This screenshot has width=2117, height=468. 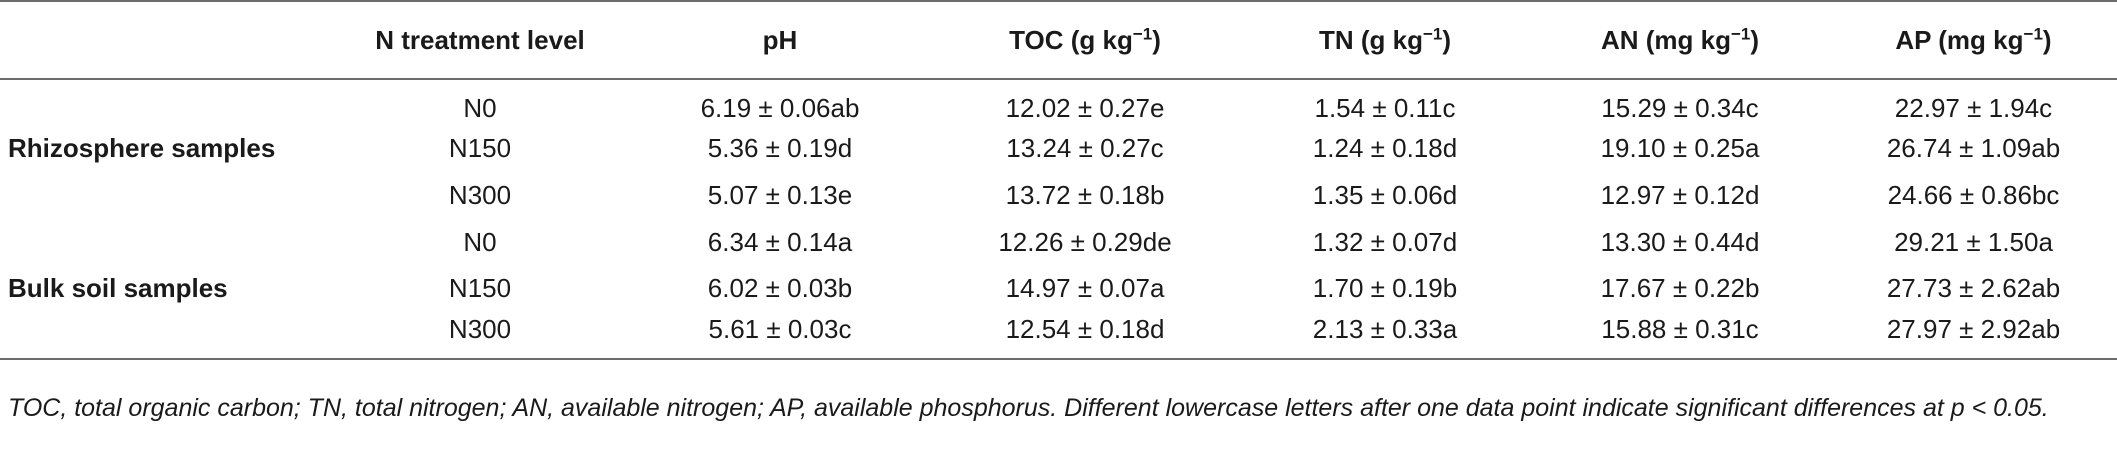 I want to click on column-header-text: N treatment level, so click(x=480, y=39).